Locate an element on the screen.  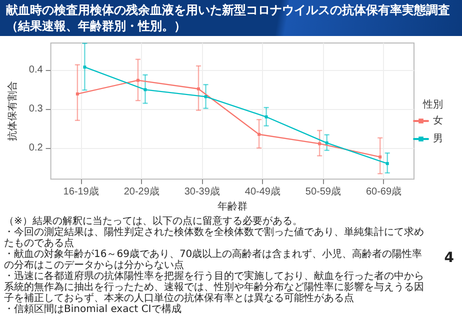
text: 4 is located at coordinates (449, 258).